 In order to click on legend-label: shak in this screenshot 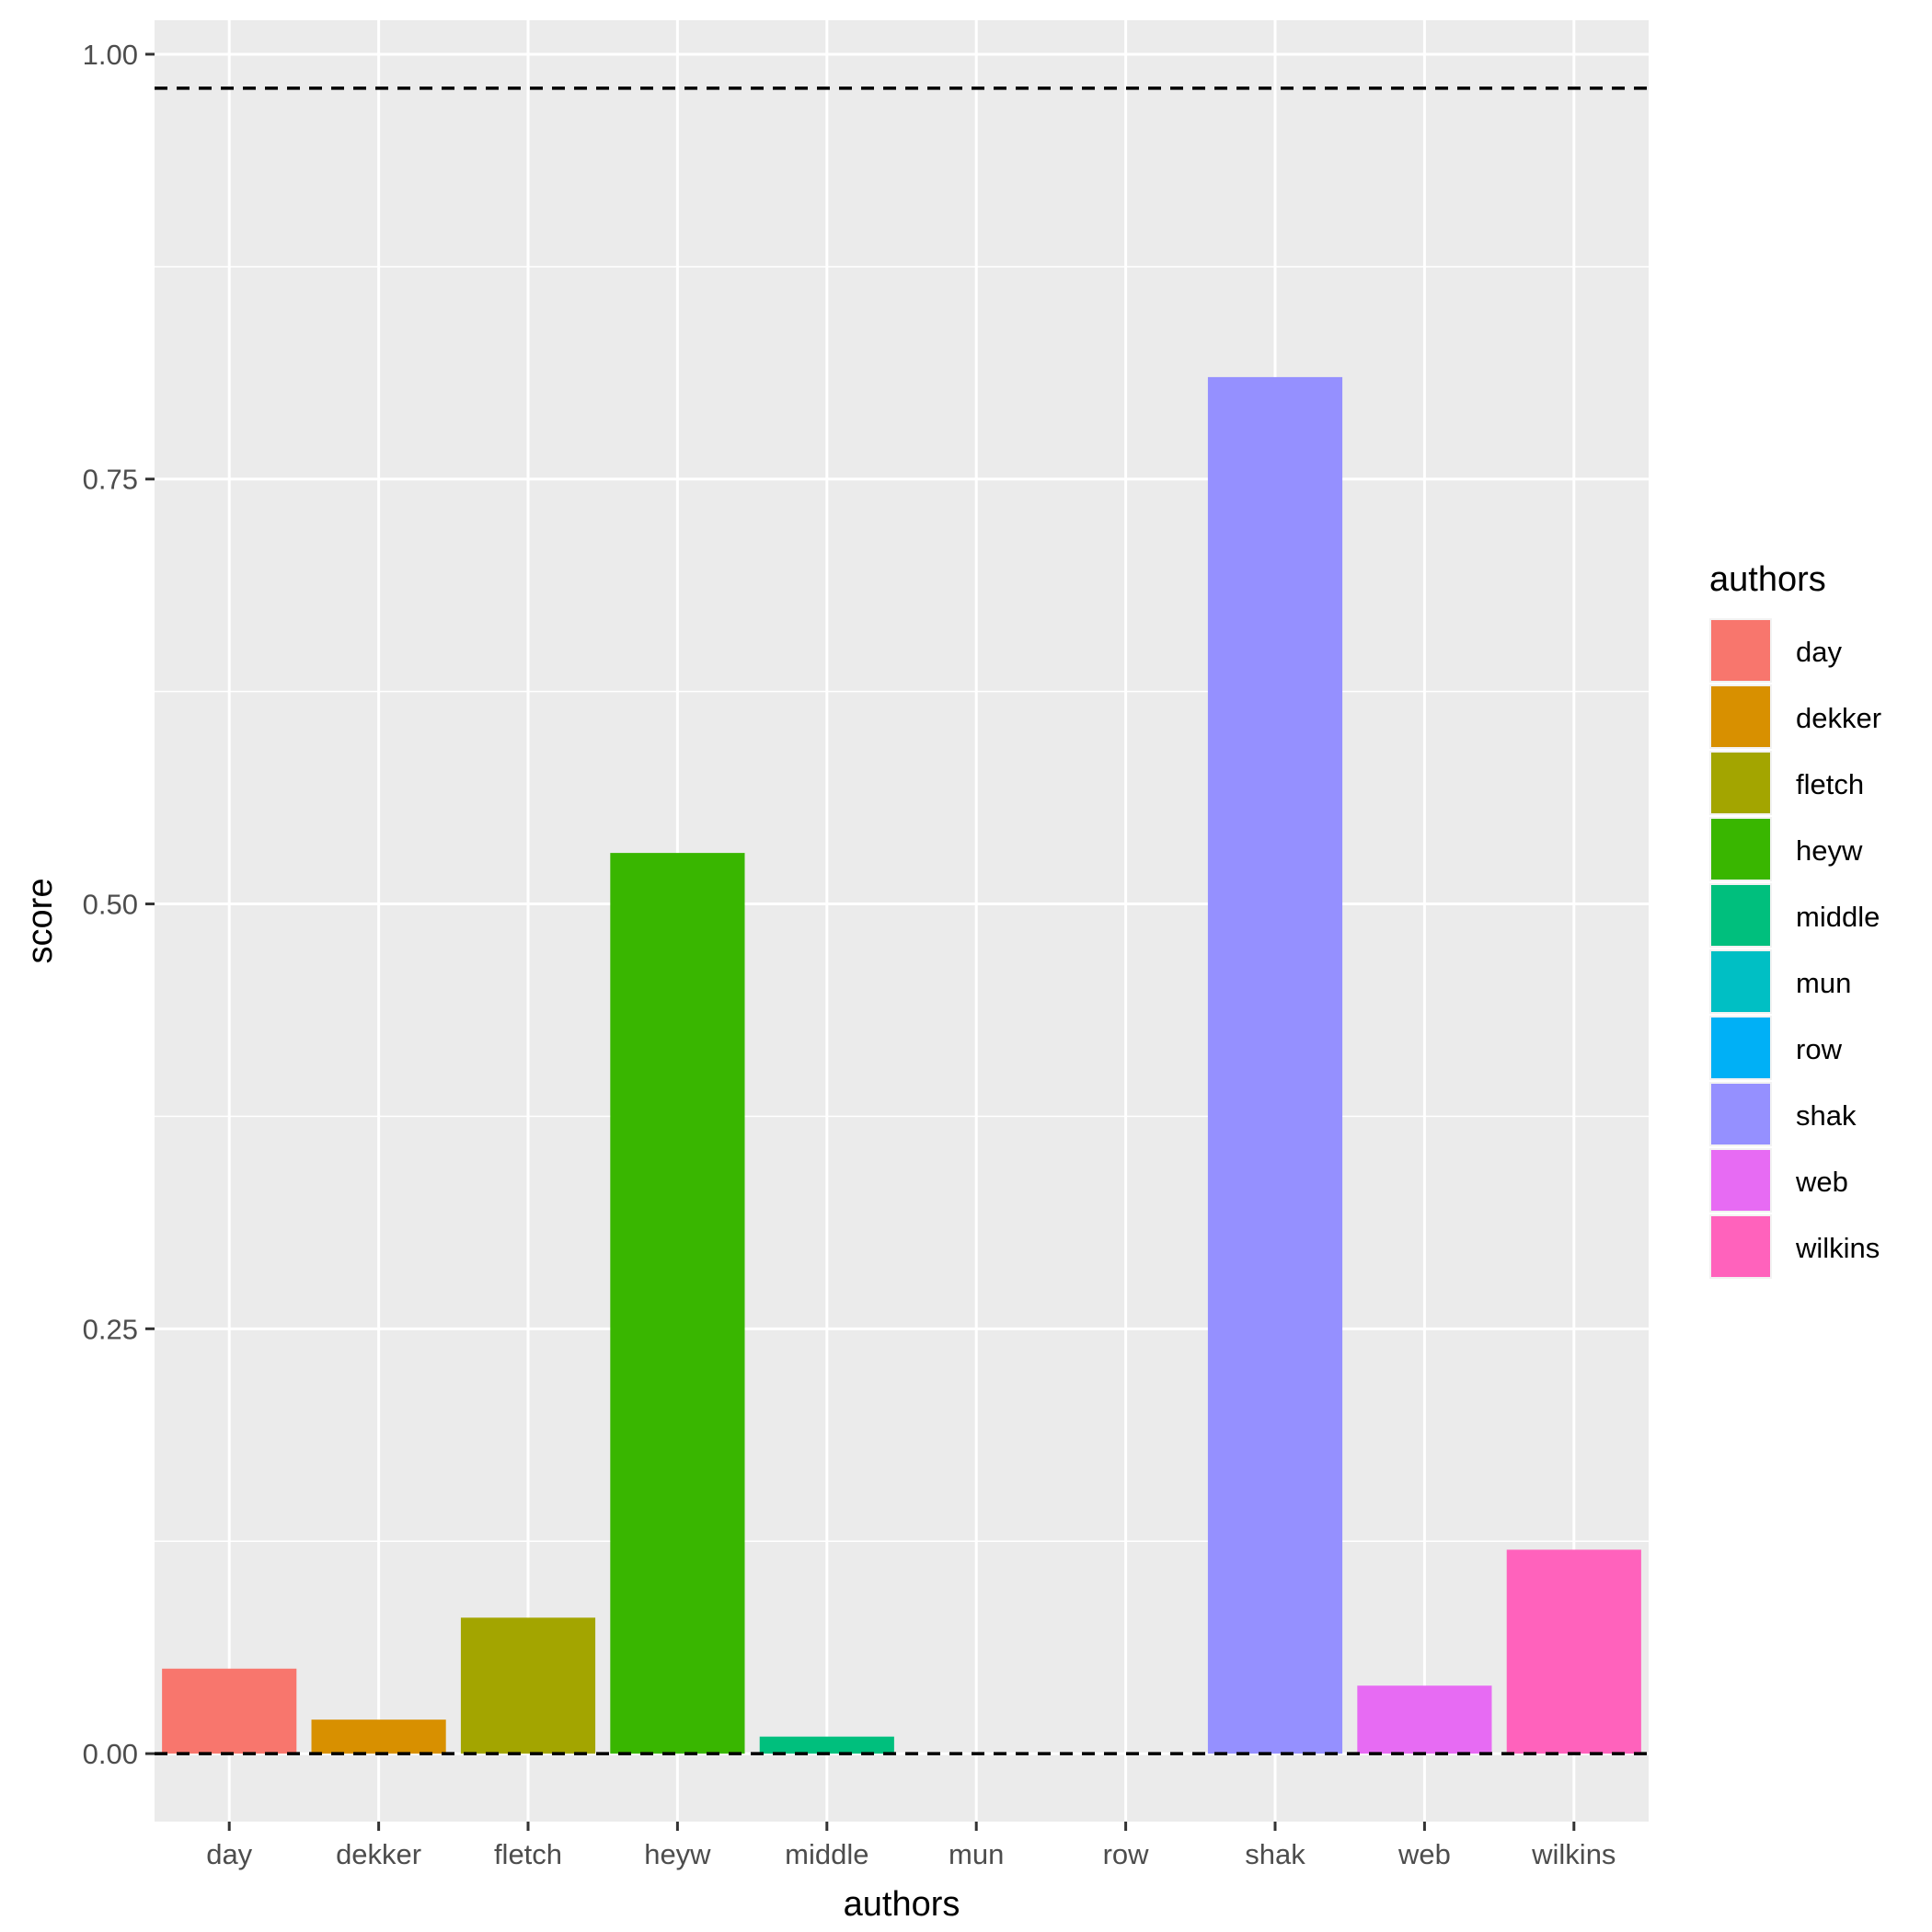, I will do `click(1826, 1115)`.